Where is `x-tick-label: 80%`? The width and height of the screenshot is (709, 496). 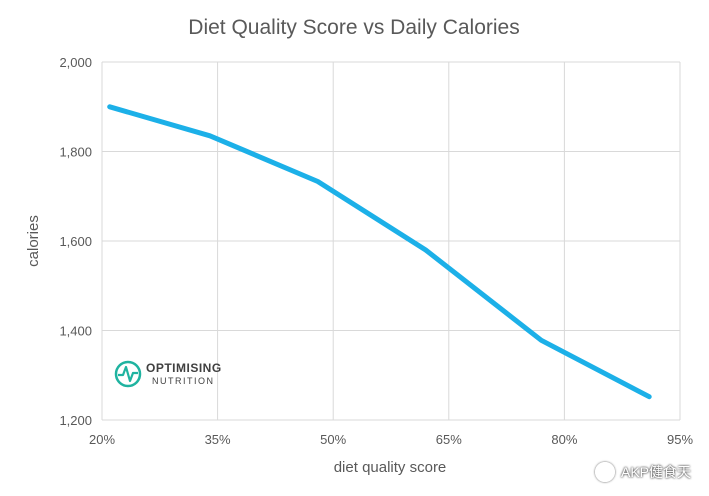
x-tick-label: 80% is located at coordinates (564, 439).